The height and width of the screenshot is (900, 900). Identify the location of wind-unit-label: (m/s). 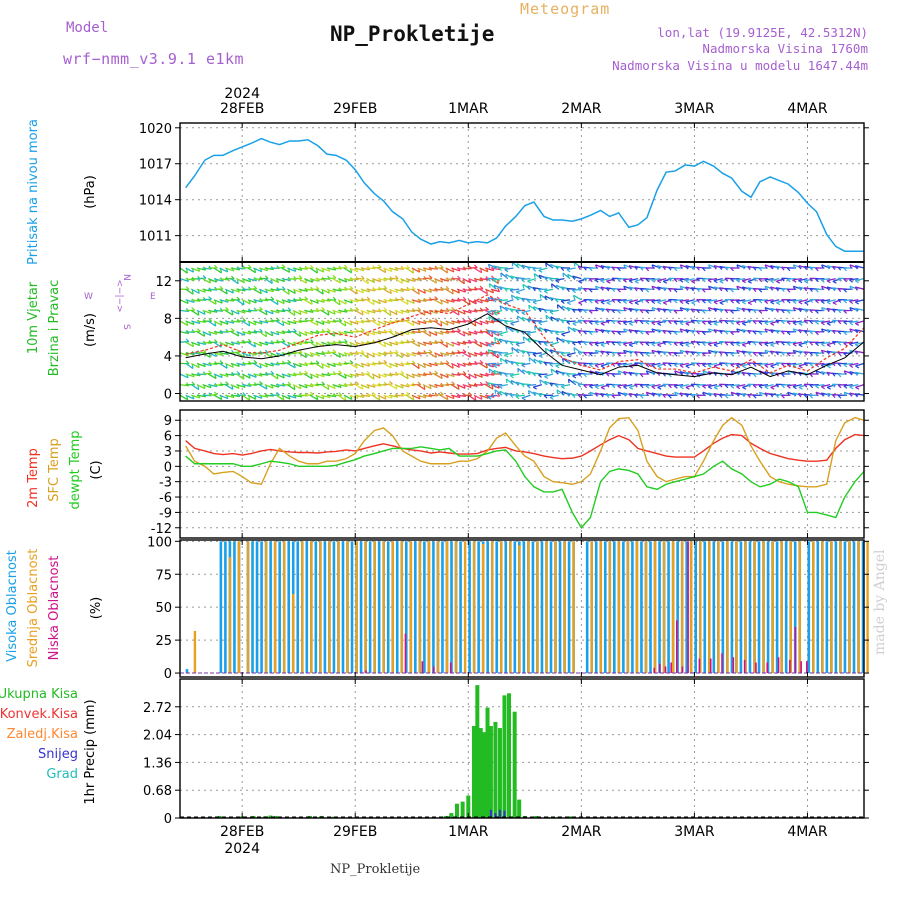
(90, 330).